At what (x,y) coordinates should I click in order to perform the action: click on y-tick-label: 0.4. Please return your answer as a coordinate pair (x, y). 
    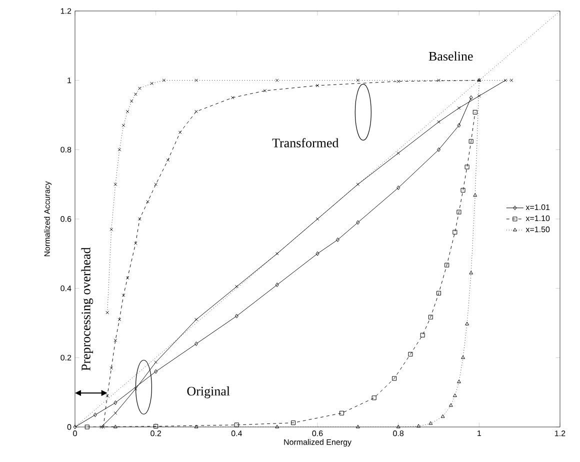
    Looking at the image, I should click on (66, 288).